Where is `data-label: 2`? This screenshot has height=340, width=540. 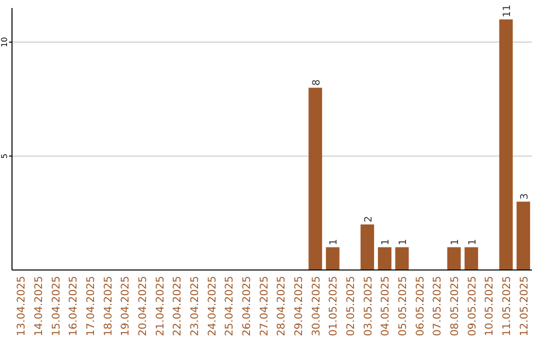
data-label: 2 is located at coordinates (368, 219).